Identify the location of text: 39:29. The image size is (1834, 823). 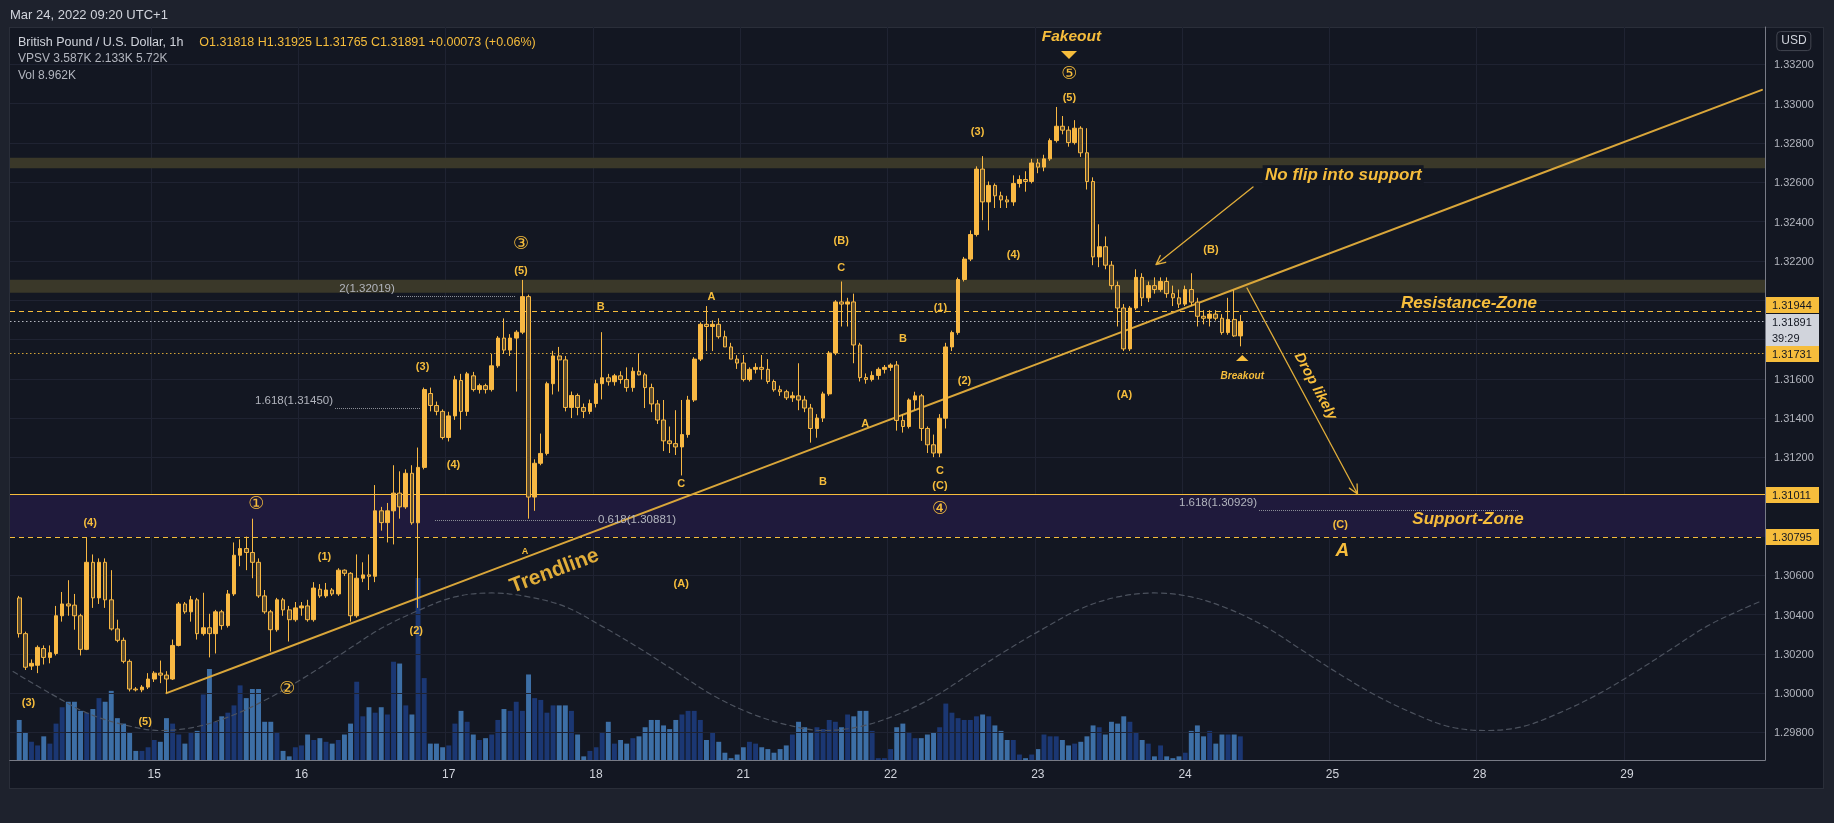
(1792, 338).